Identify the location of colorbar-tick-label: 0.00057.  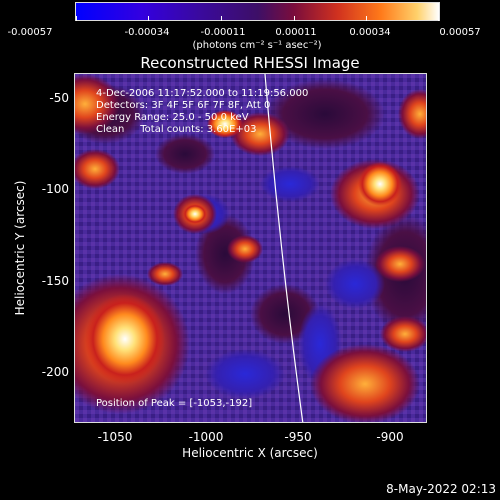
(460, 32).